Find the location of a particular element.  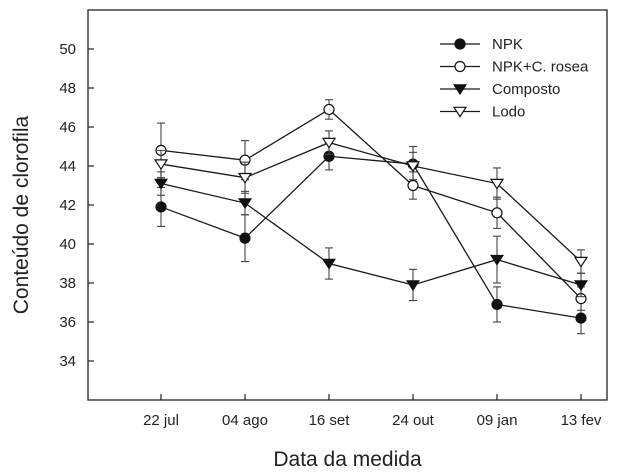

y-tick-label: 48 is located at coordinates (67, 88).